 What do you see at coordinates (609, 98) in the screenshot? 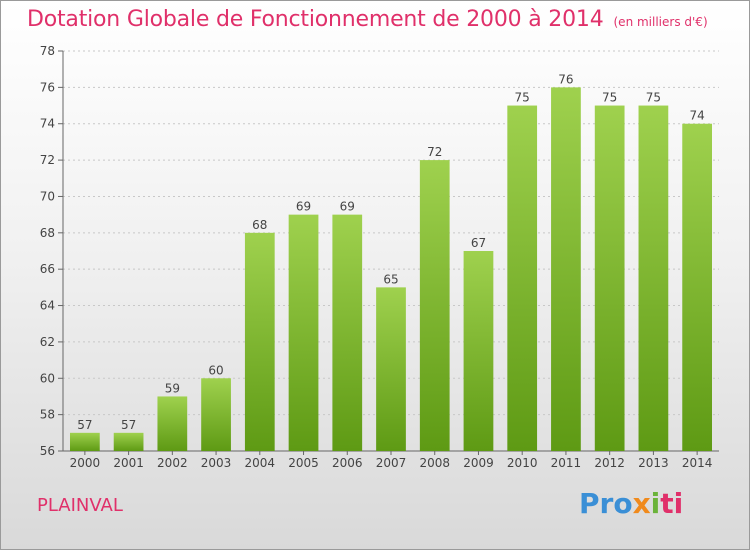
I see `data-label-2012: 75` at bounding box center [609, 98].